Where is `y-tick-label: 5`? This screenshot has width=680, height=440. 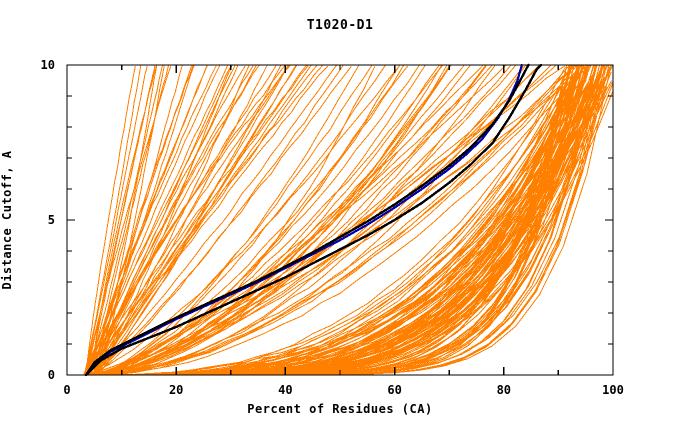
y-tick-label: 5 is located at coordinates (51, 220).